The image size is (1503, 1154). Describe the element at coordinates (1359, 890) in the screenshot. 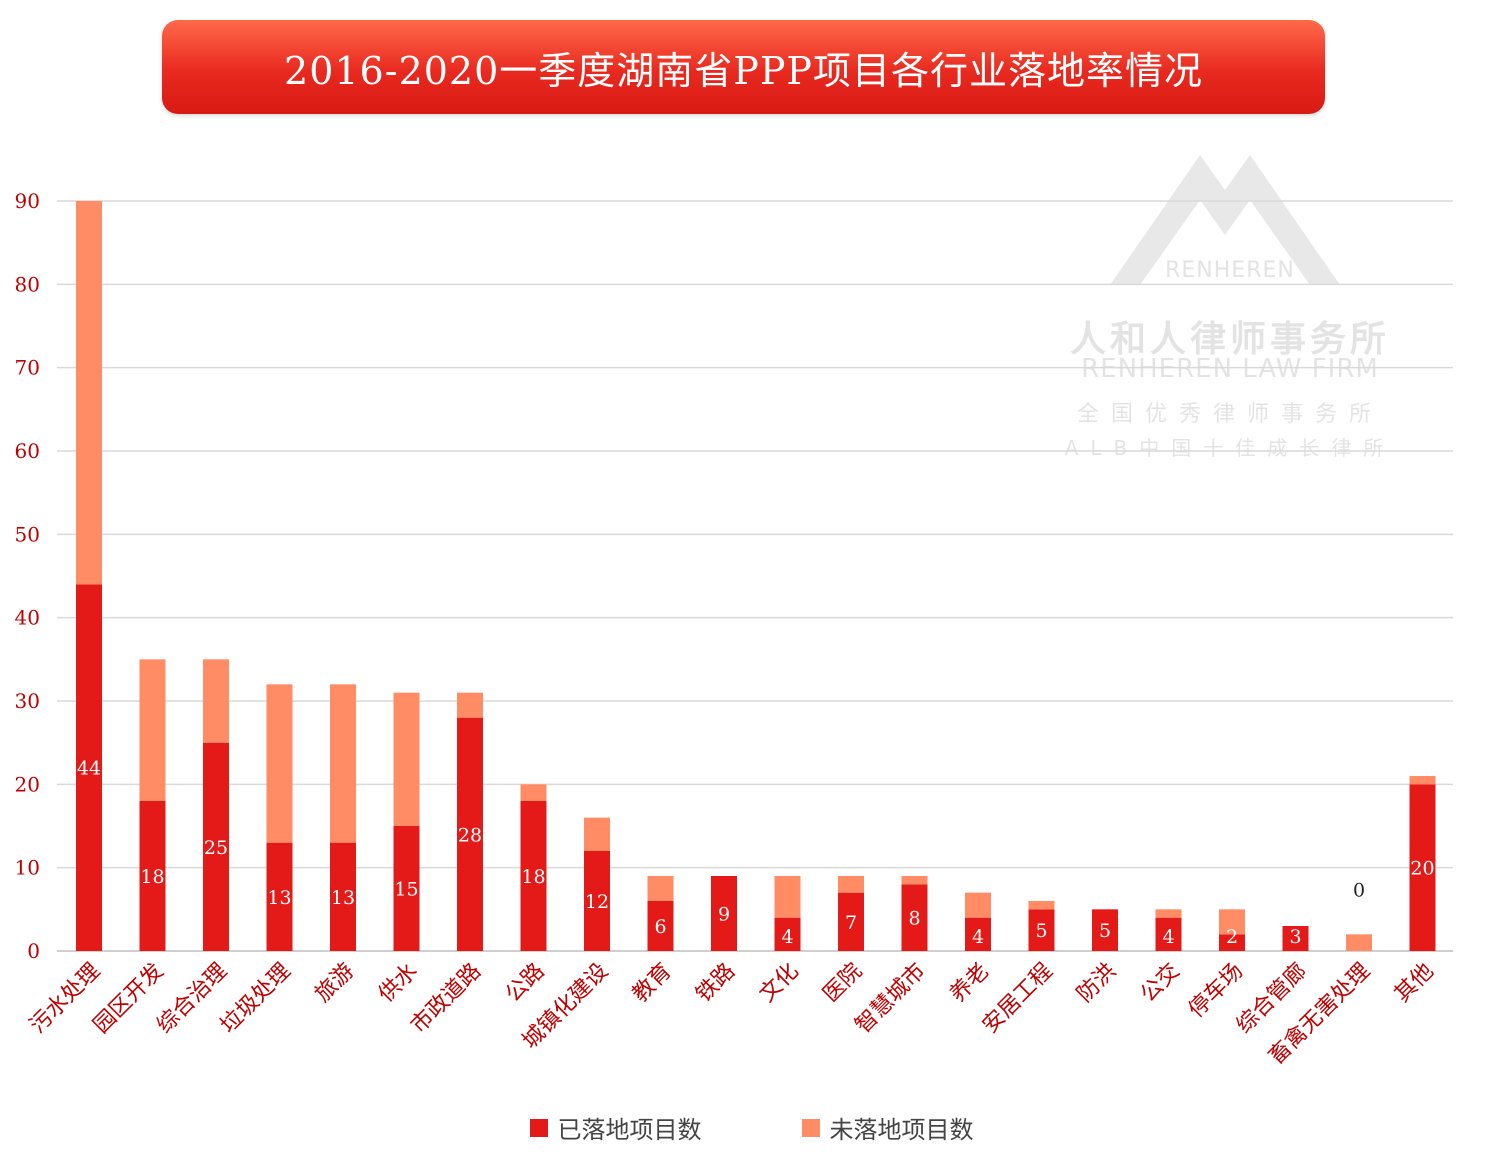

I see `data-label-20: 0` at that location.